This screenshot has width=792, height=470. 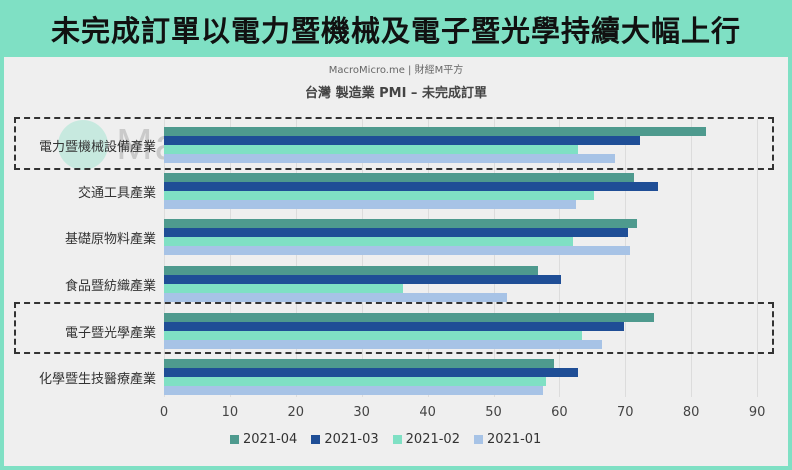 I want to click on x-axis-ticks: 0 10 20 30 40 50 60 70 80 90, so click(x=396, y=414).